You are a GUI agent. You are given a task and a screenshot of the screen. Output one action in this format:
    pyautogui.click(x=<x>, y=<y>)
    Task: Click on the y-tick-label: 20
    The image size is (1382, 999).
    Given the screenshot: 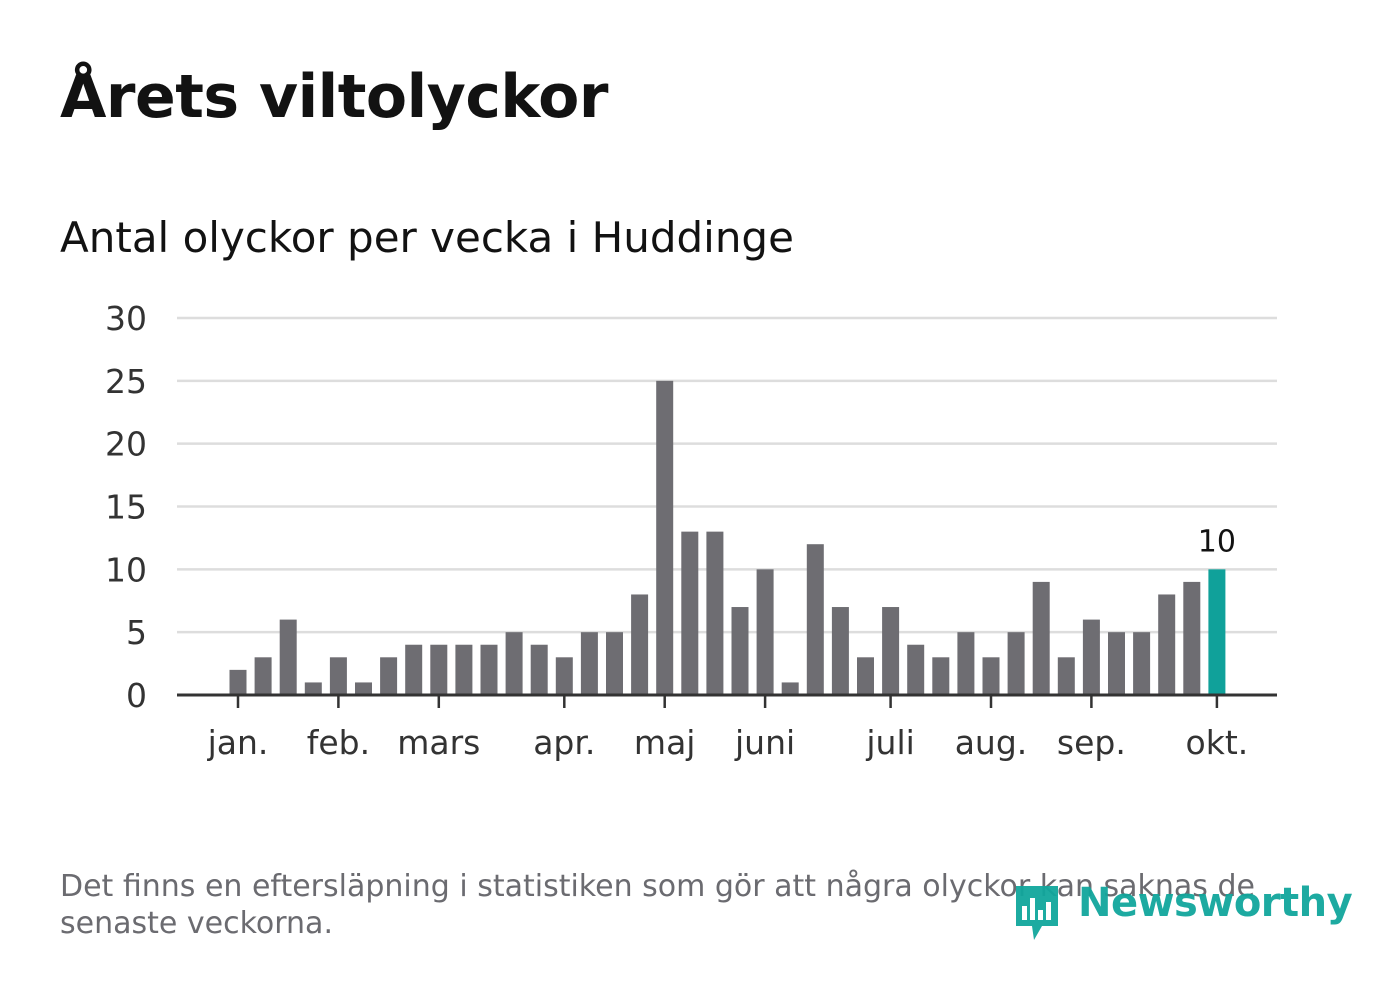 What is the action you would take?
    pyautogui.click(x=126, y=444)
    